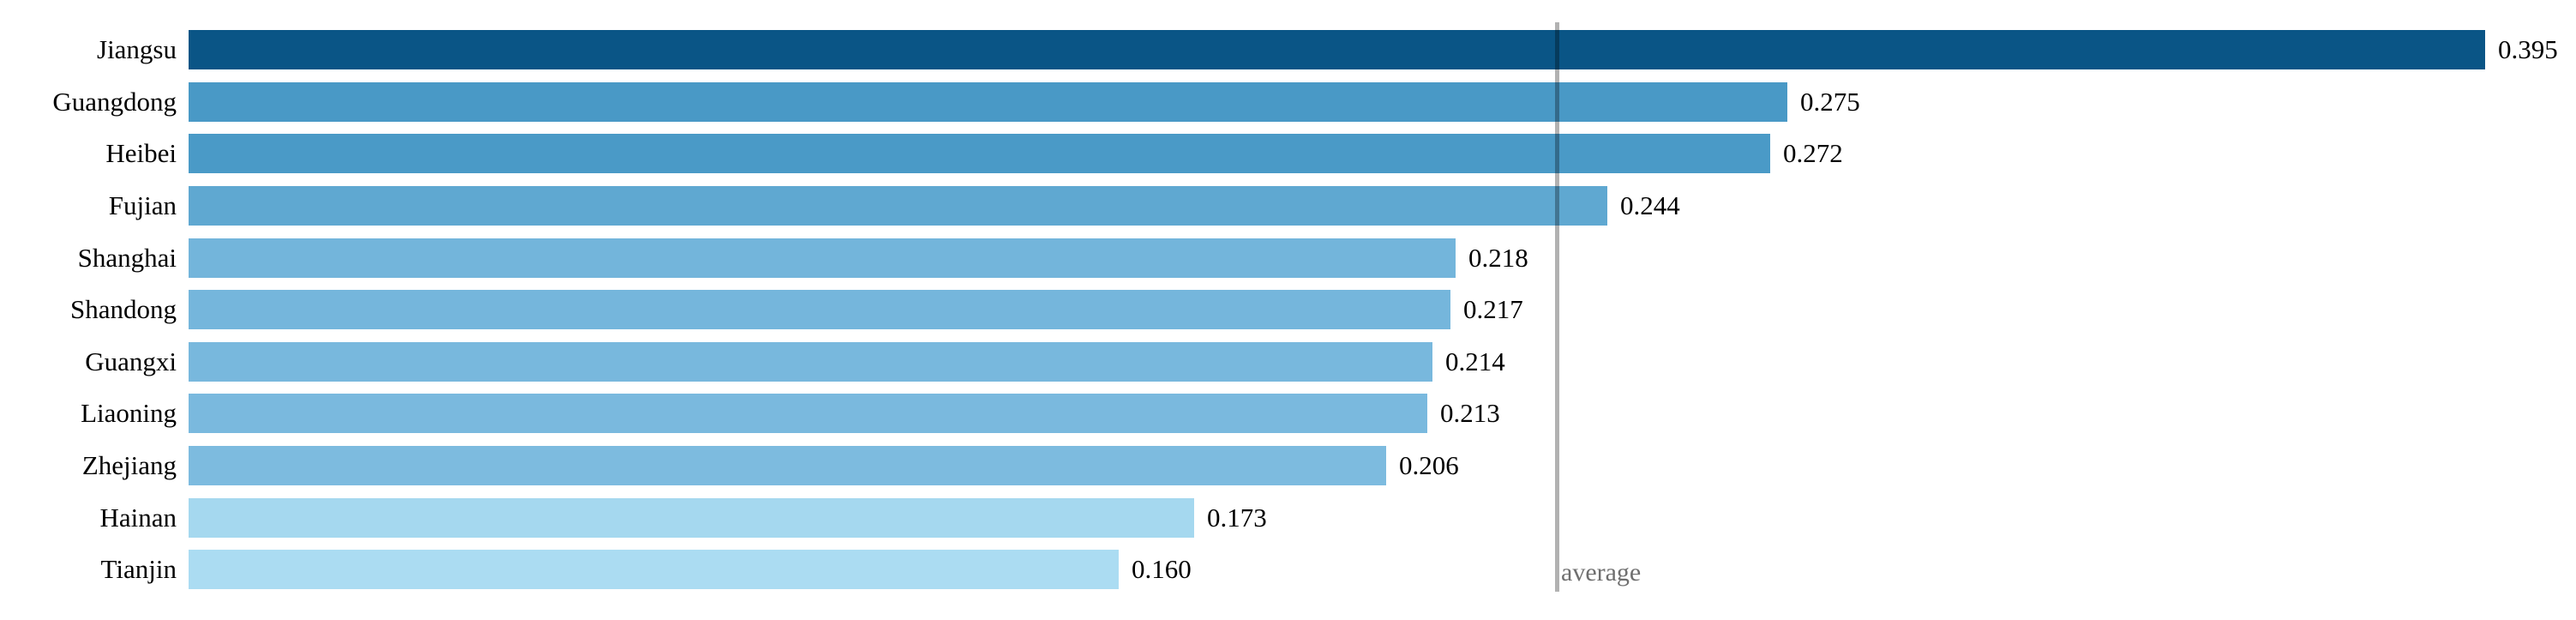 This screenshot has height=620, width=2576. What do you see at coordinates (137, 49) in the screenshot?
I see `category-label: Jiangsu` at bounding box center [137, 49].